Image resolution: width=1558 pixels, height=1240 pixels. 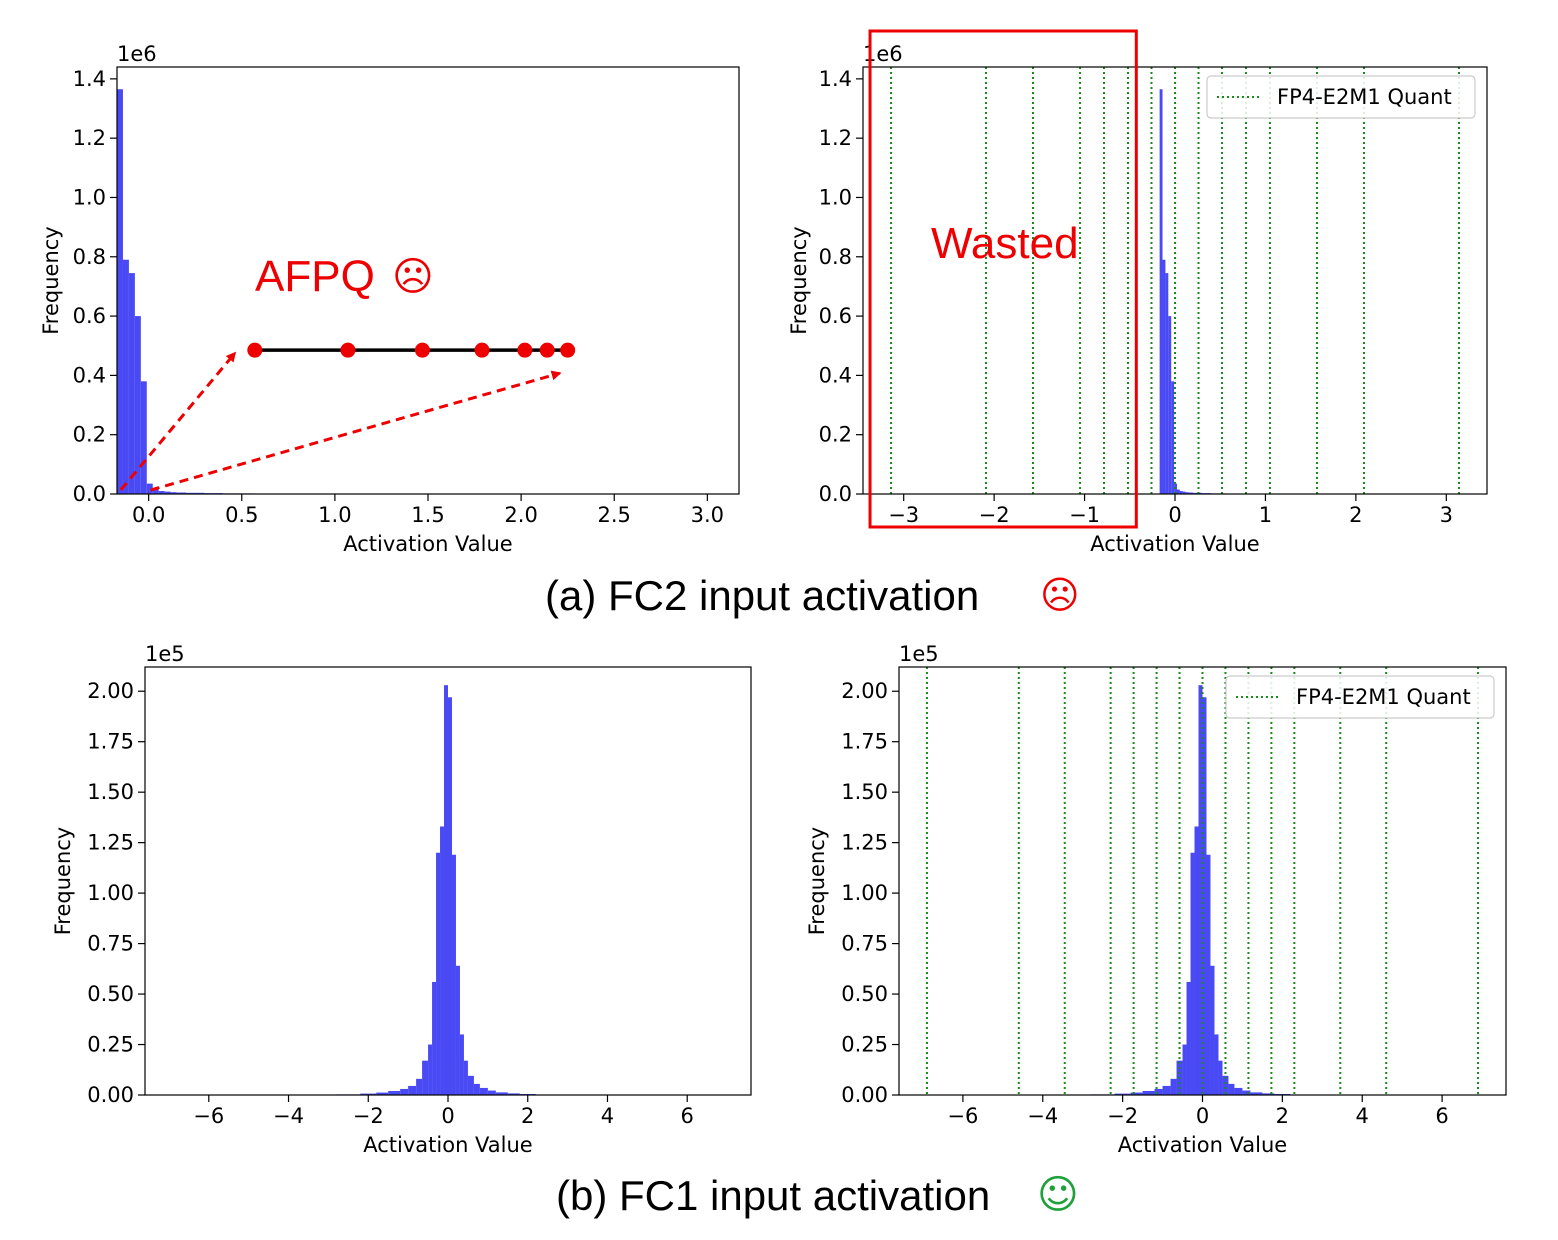 What do you see at coordinates (89, 316) in the screenshot?
I see `y-tick-label: 0.6` at bounding box center [89, 316].